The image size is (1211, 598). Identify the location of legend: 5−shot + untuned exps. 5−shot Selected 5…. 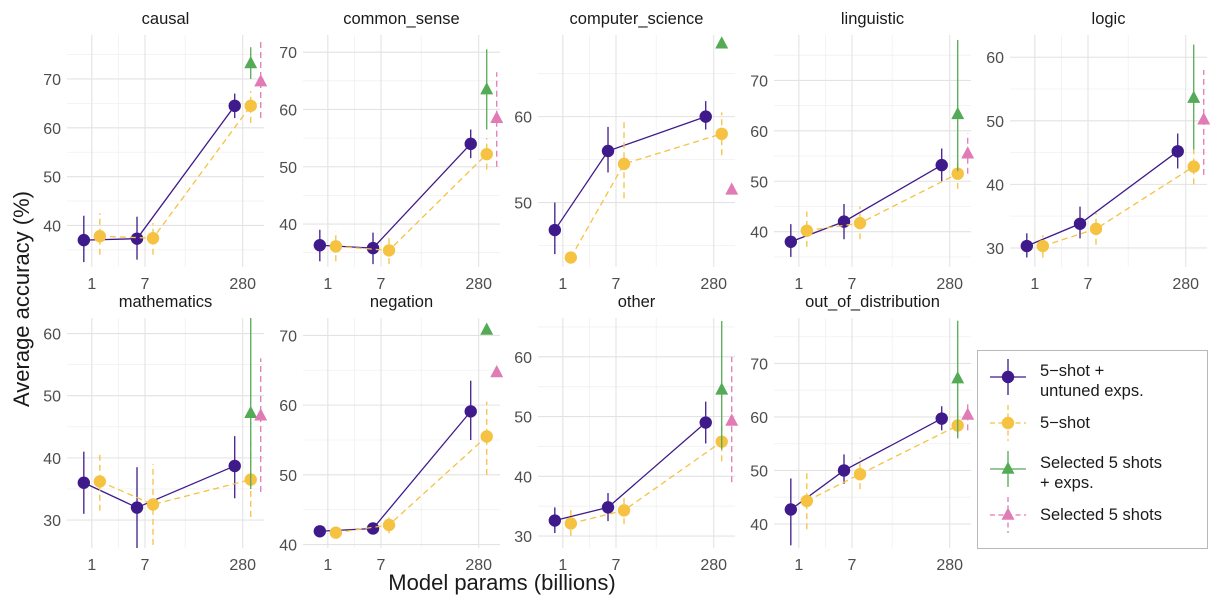
(1092, 449).